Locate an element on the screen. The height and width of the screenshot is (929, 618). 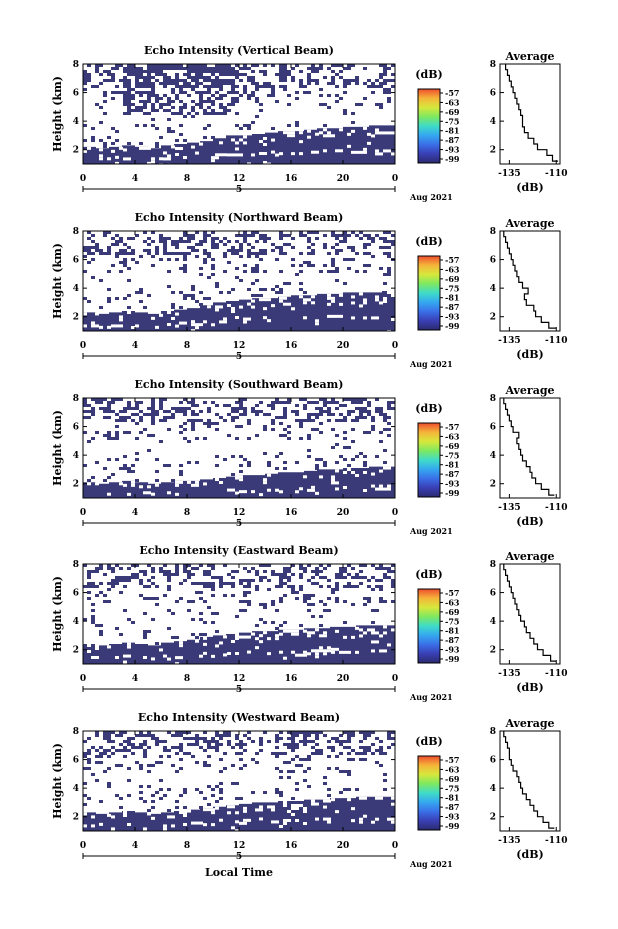
panel-title: Echo Intensity (Northward Beam) is located at coordinates (239, 217).